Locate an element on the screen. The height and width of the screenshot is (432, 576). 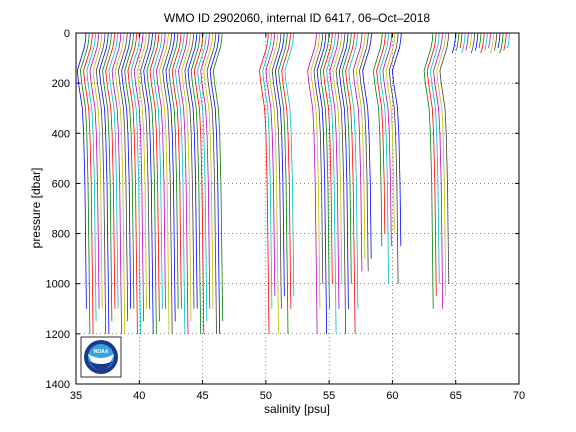
x-tick-label: 40 is located at coordinates (139, 396).